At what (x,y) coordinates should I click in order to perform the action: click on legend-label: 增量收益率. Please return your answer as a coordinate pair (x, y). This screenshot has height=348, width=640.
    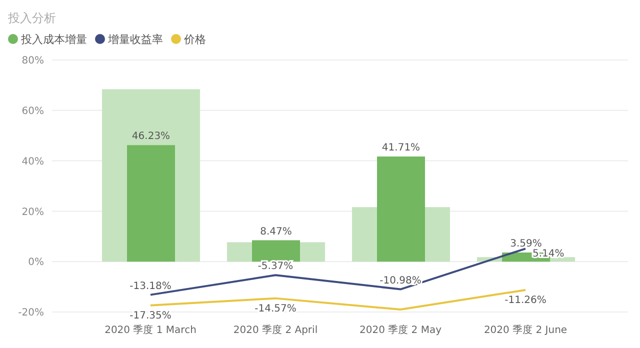
    Looking at the image, I should click on (135, 39).